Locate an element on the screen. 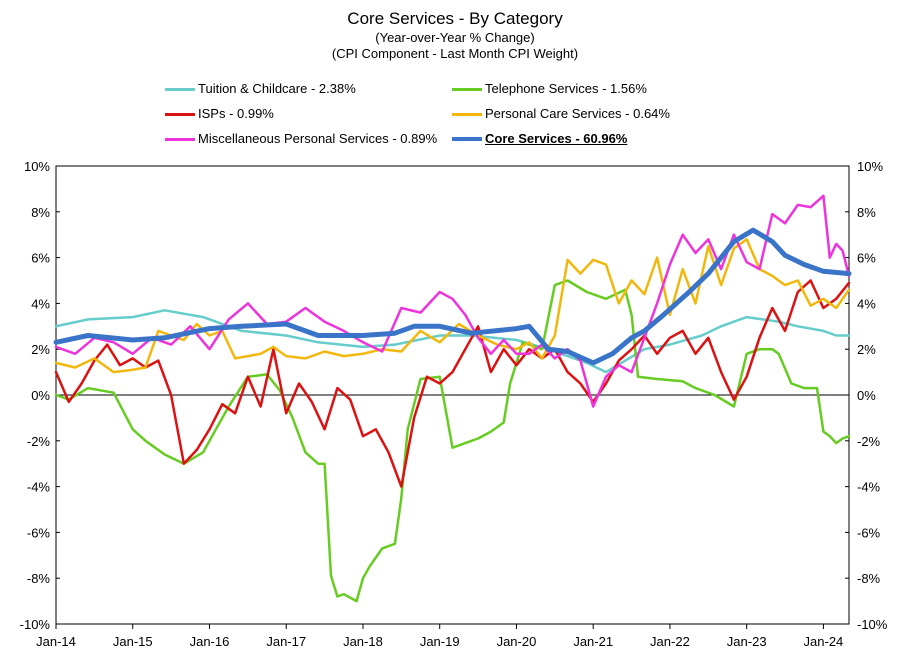  y-tick-label-right: 2% is located at coordinates (866, 349).